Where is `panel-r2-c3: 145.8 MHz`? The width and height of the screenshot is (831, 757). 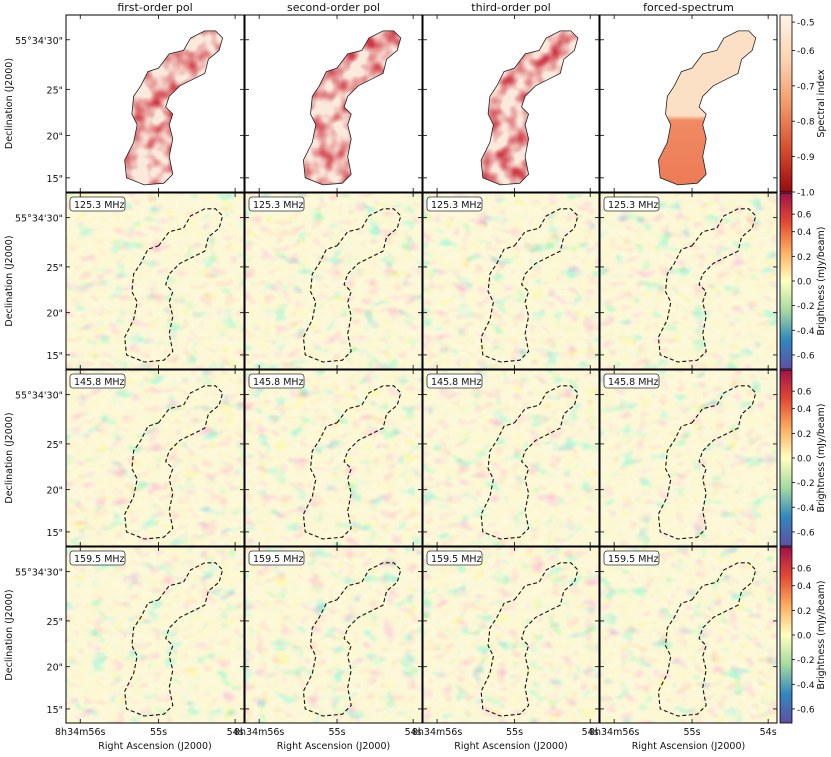
panel-r2-c3: 145.8 MHz is located at coordinates (688, 458).